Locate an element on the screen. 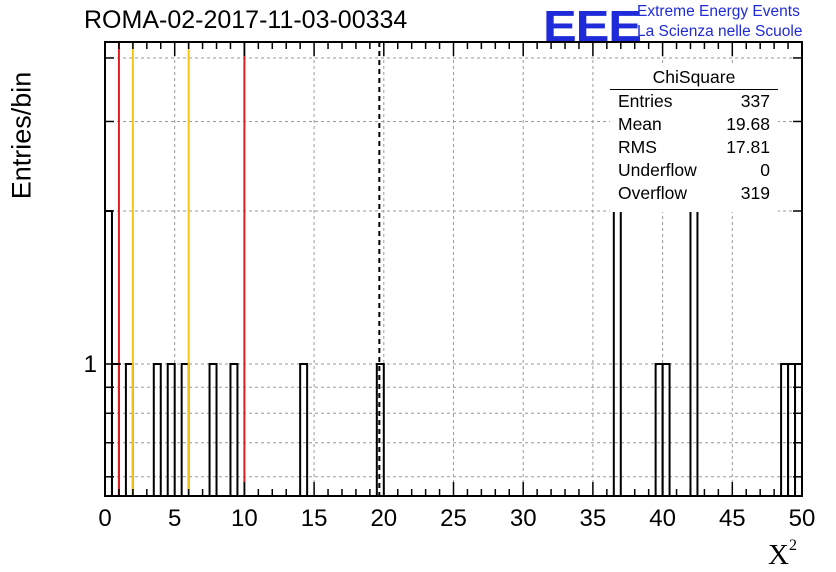 The image size is (836, 572). stats-label: Overflow is located at coordinates (653, 193).